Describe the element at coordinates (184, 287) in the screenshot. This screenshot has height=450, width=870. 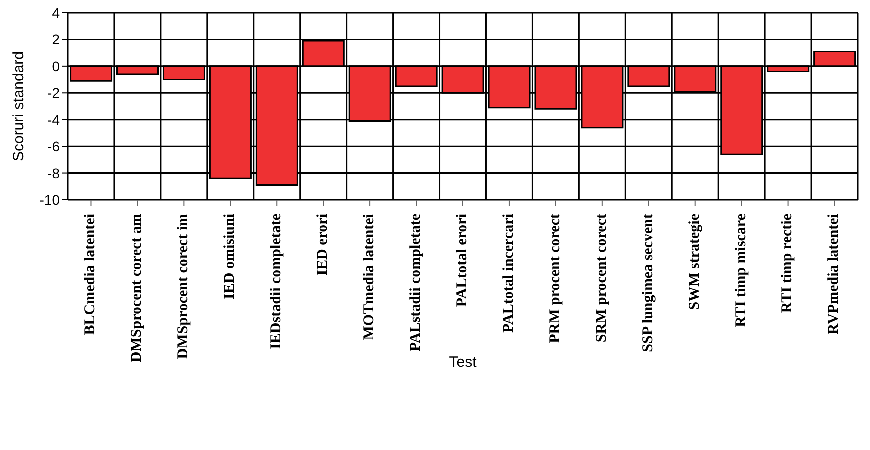
I see `x-tick-label: DMSprocent corect im` at that location.